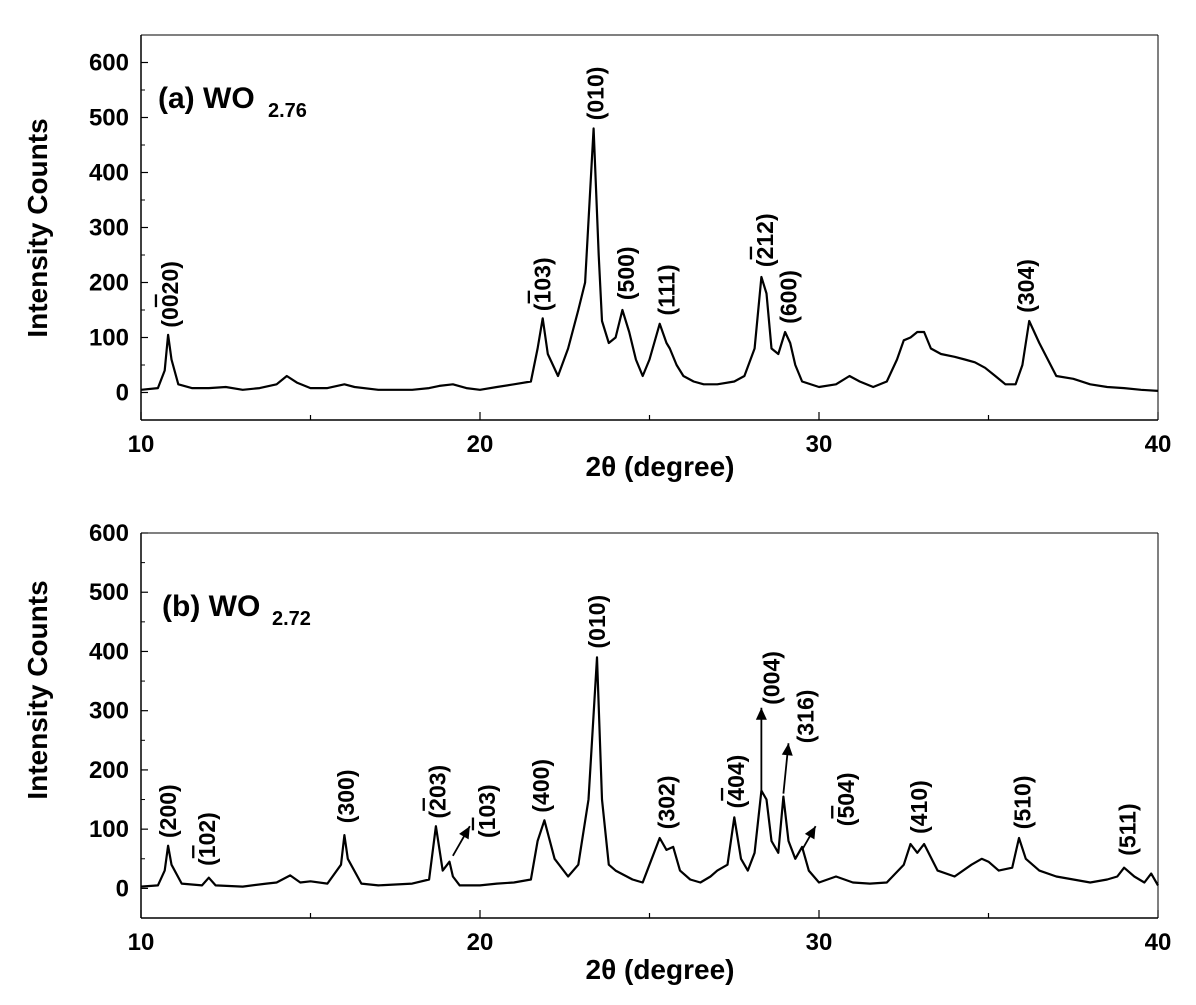 The width and height of the screenshot is (1196, 1005). I want to click on panel-b-peak-label: (102), so click(207, 839).